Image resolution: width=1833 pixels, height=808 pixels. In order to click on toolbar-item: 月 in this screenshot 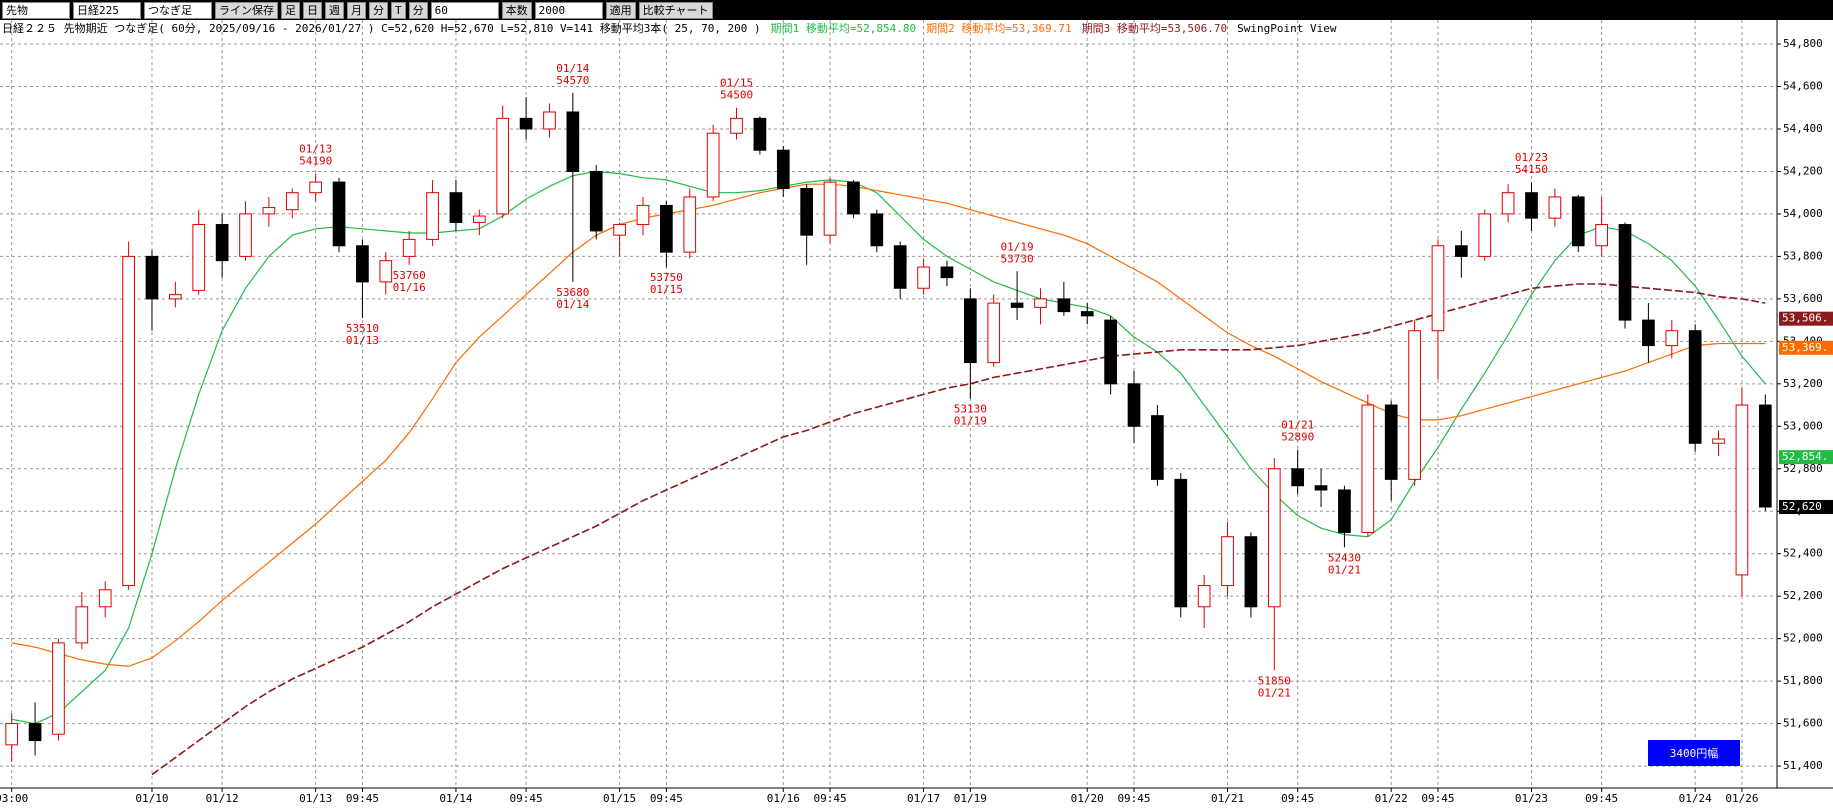, I will do `click(356, 10)`.